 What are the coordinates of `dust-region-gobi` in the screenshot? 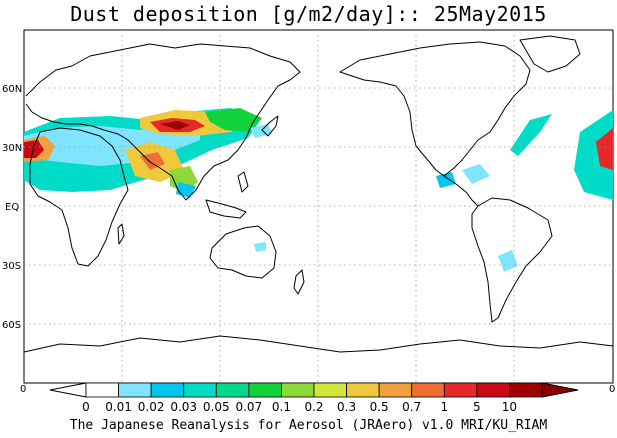 It's located at (233, 120).